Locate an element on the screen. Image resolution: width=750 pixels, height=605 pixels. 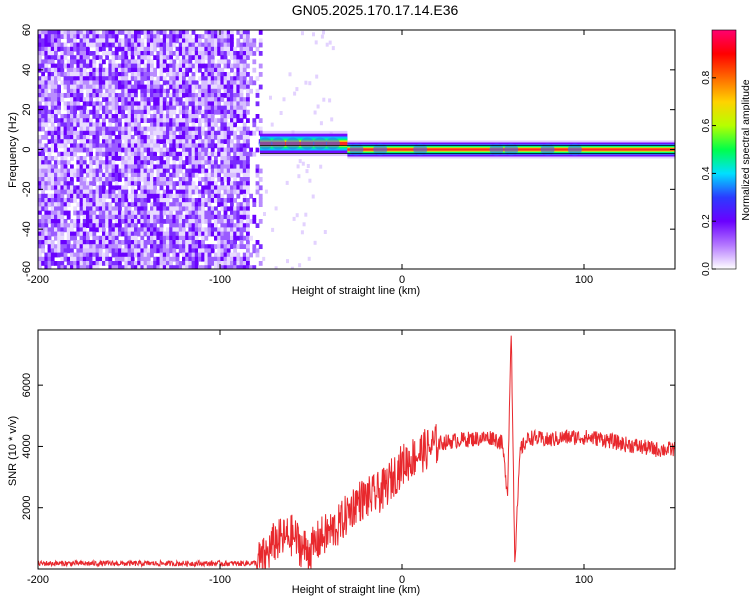
y-tick-label: 0 is located at coordinates (27, 149).